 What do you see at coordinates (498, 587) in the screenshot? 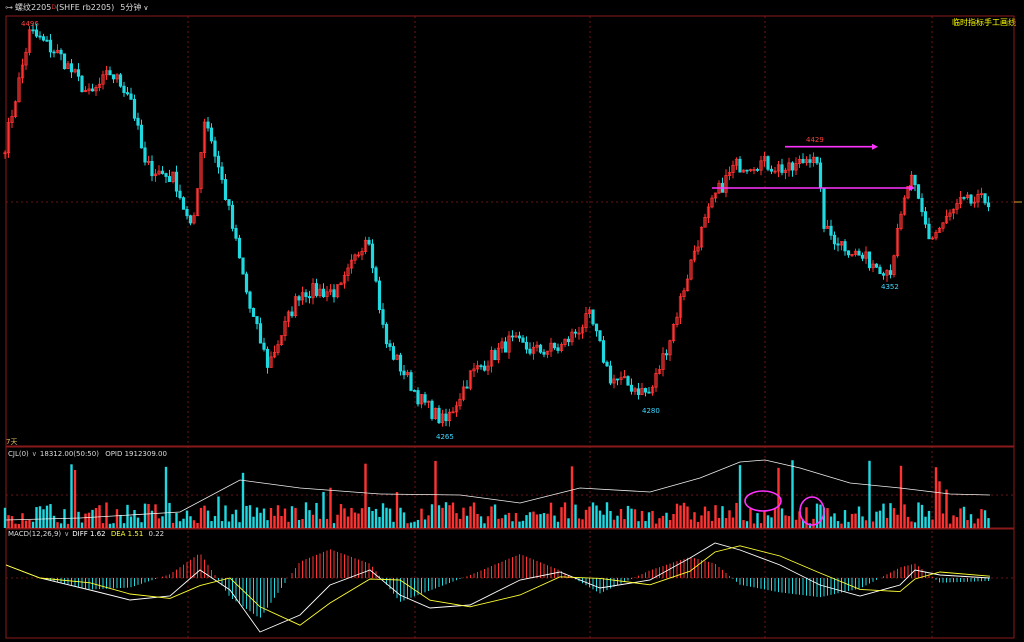
I see `dif-line` at bounding box center [498, 587].